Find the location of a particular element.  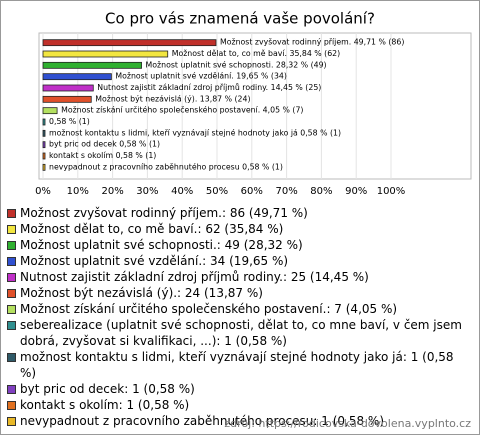

x-tick-label: 0% is located at coordinates (43, 191).